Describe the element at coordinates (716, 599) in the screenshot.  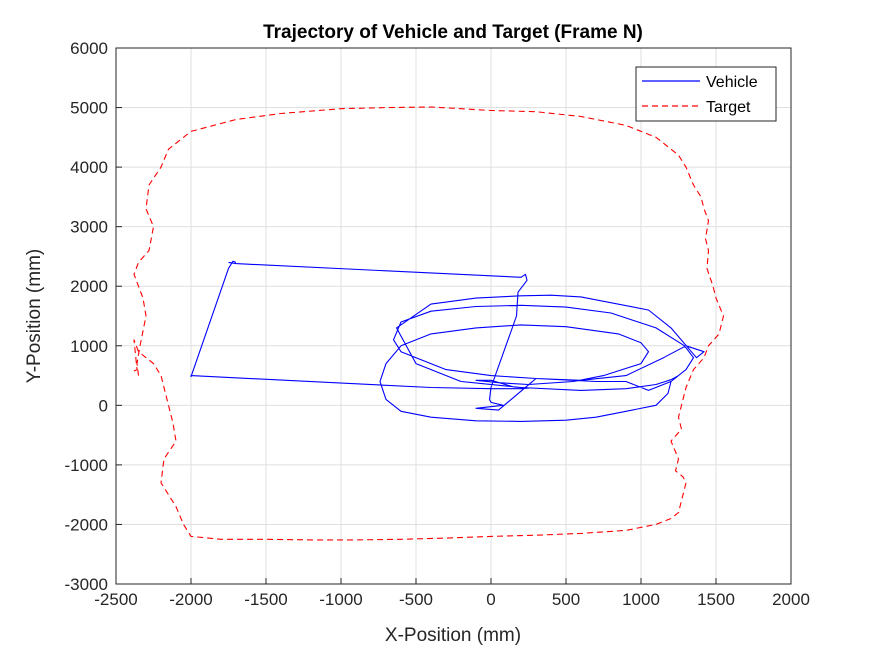
I see `x-tick-label: 1500` at that location.